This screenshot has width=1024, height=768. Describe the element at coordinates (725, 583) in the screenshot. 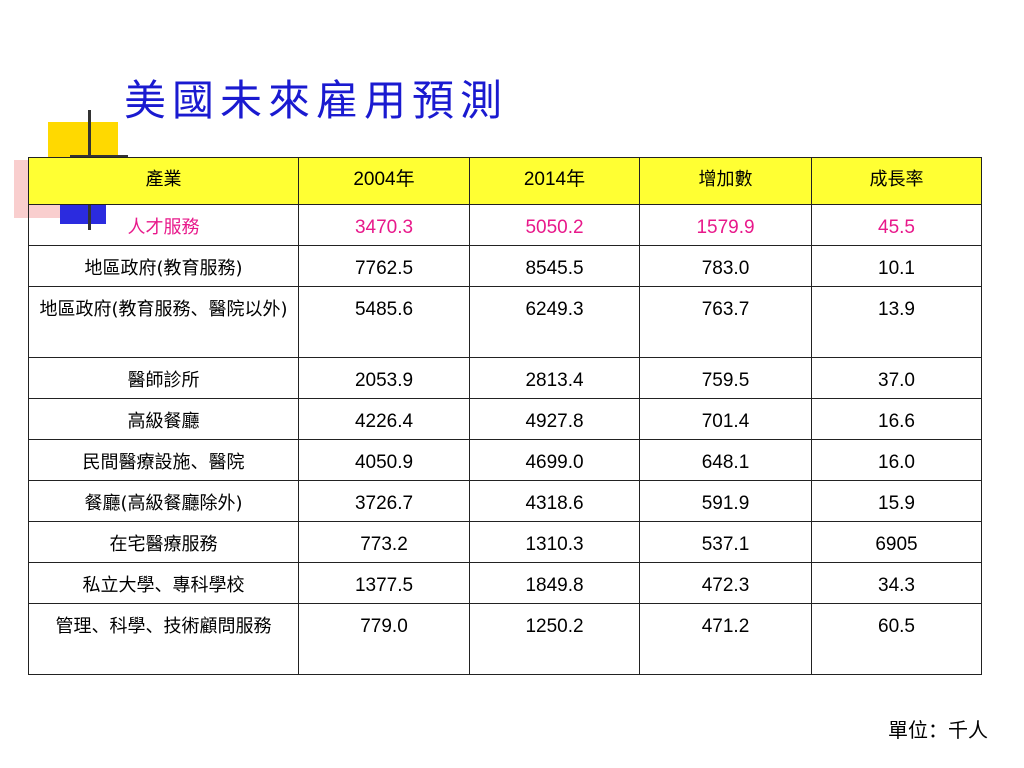

I see `increase-cell: 472.3` at that location.